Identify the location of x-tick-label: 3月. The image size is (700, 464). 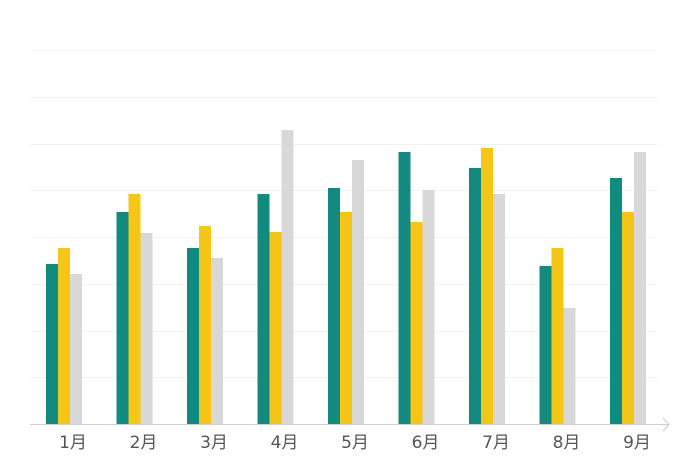
(214, 443).